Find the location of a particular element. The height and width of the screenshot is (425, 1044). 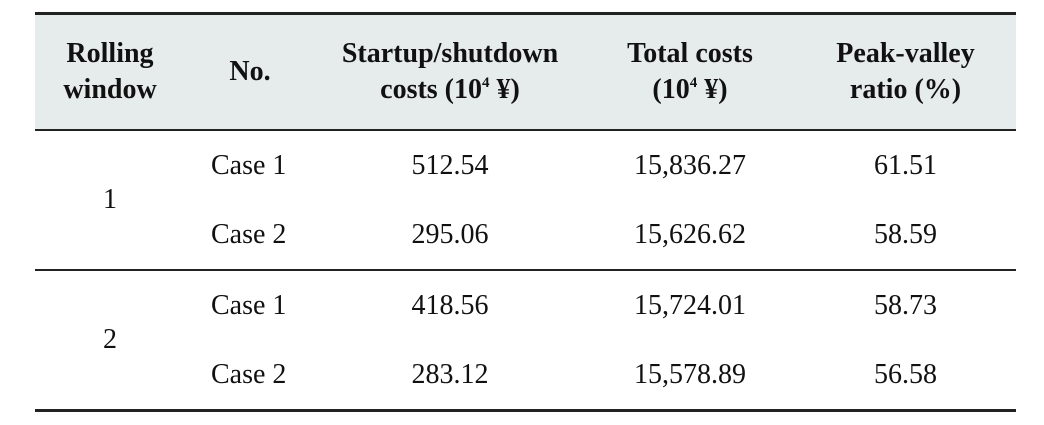

header-peak-valley-ratio: Peak-valley ratio (%) is located at coordinates (905, 71).